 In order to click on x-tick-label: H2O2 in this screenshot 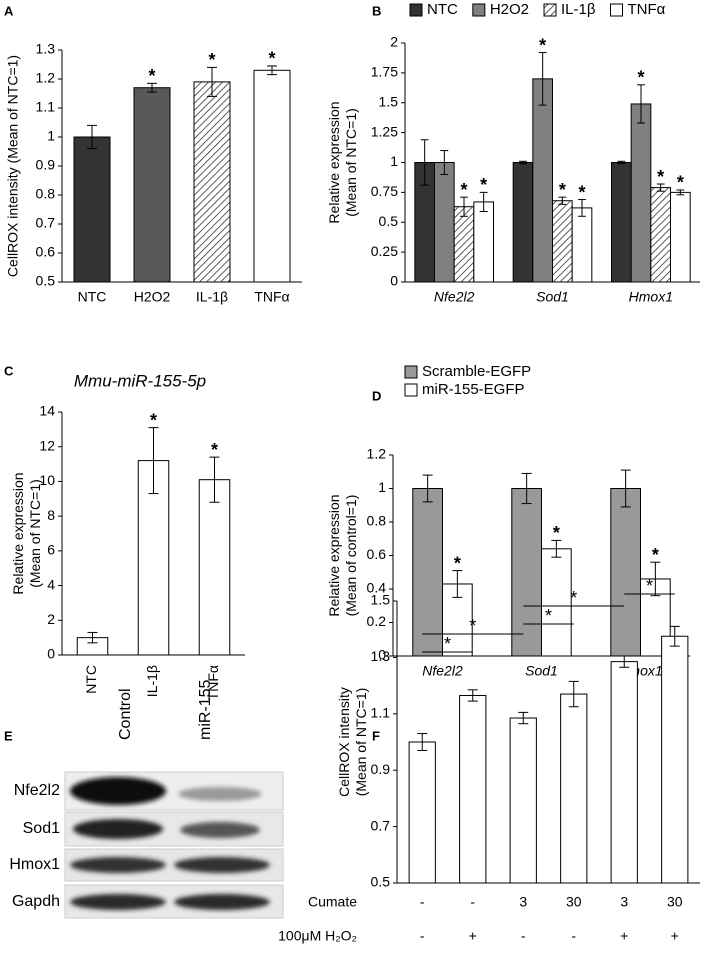, I will do `click(152, 297)`.